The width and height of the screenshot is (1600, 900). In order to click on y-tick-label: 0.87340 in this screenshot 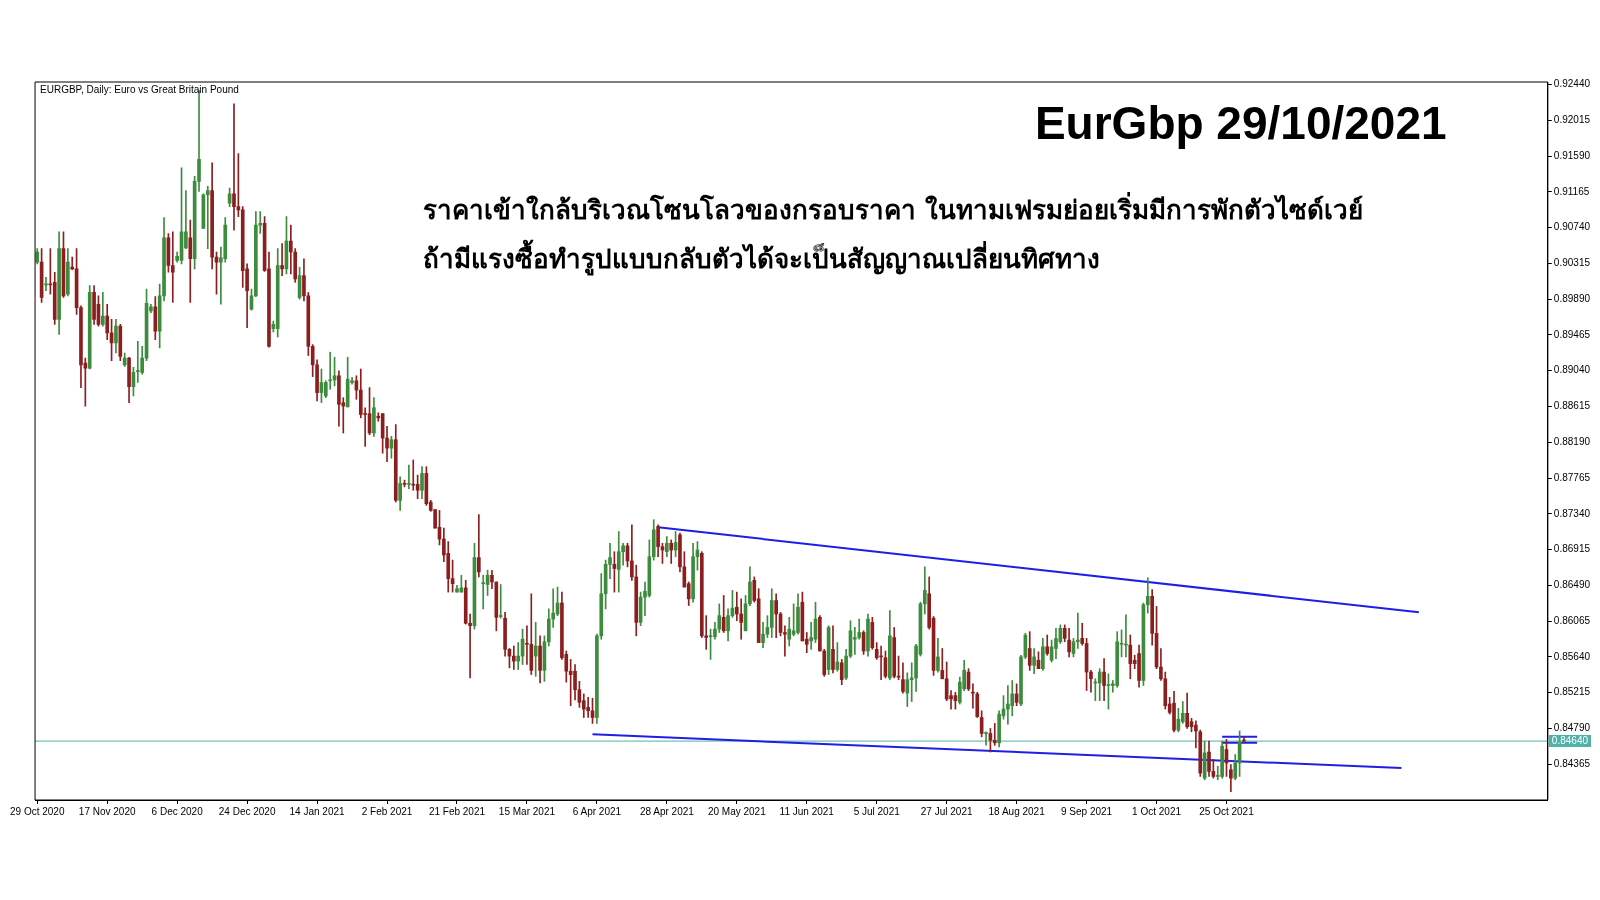, I will do `click(1572, 513)`.